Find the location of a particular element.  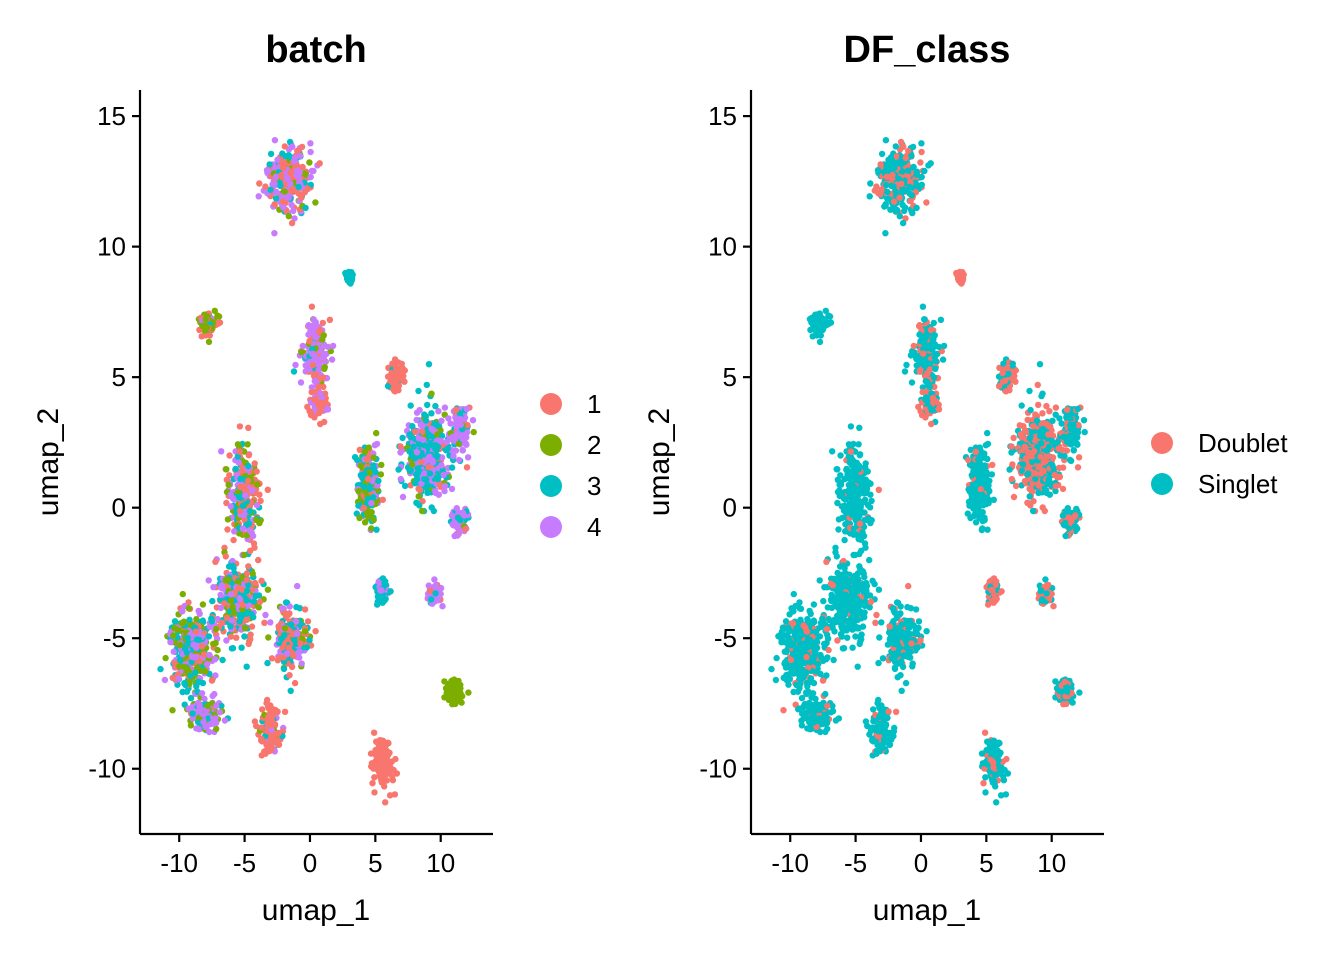

y-tick-label: 5 is located at coordinates (119, 377).